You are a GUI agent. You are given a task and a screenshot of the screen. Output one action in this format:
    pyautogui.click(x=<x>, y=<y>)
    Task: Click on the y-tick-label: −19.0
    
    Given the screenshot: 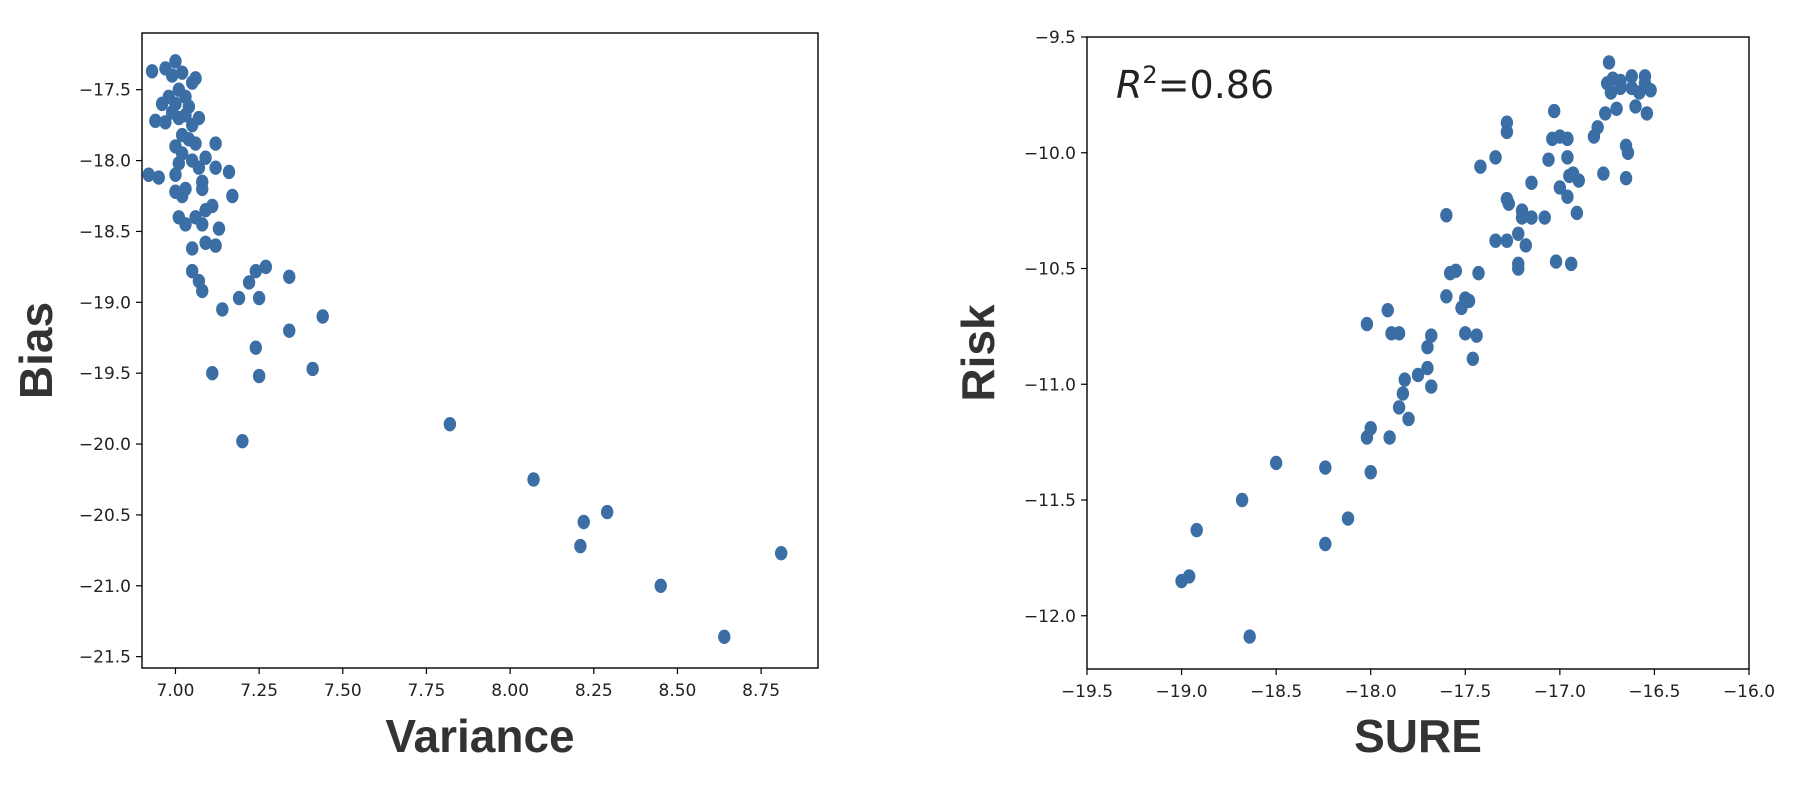 What is the action you would take?
    pyautogui.click(x=105, y=303)
    